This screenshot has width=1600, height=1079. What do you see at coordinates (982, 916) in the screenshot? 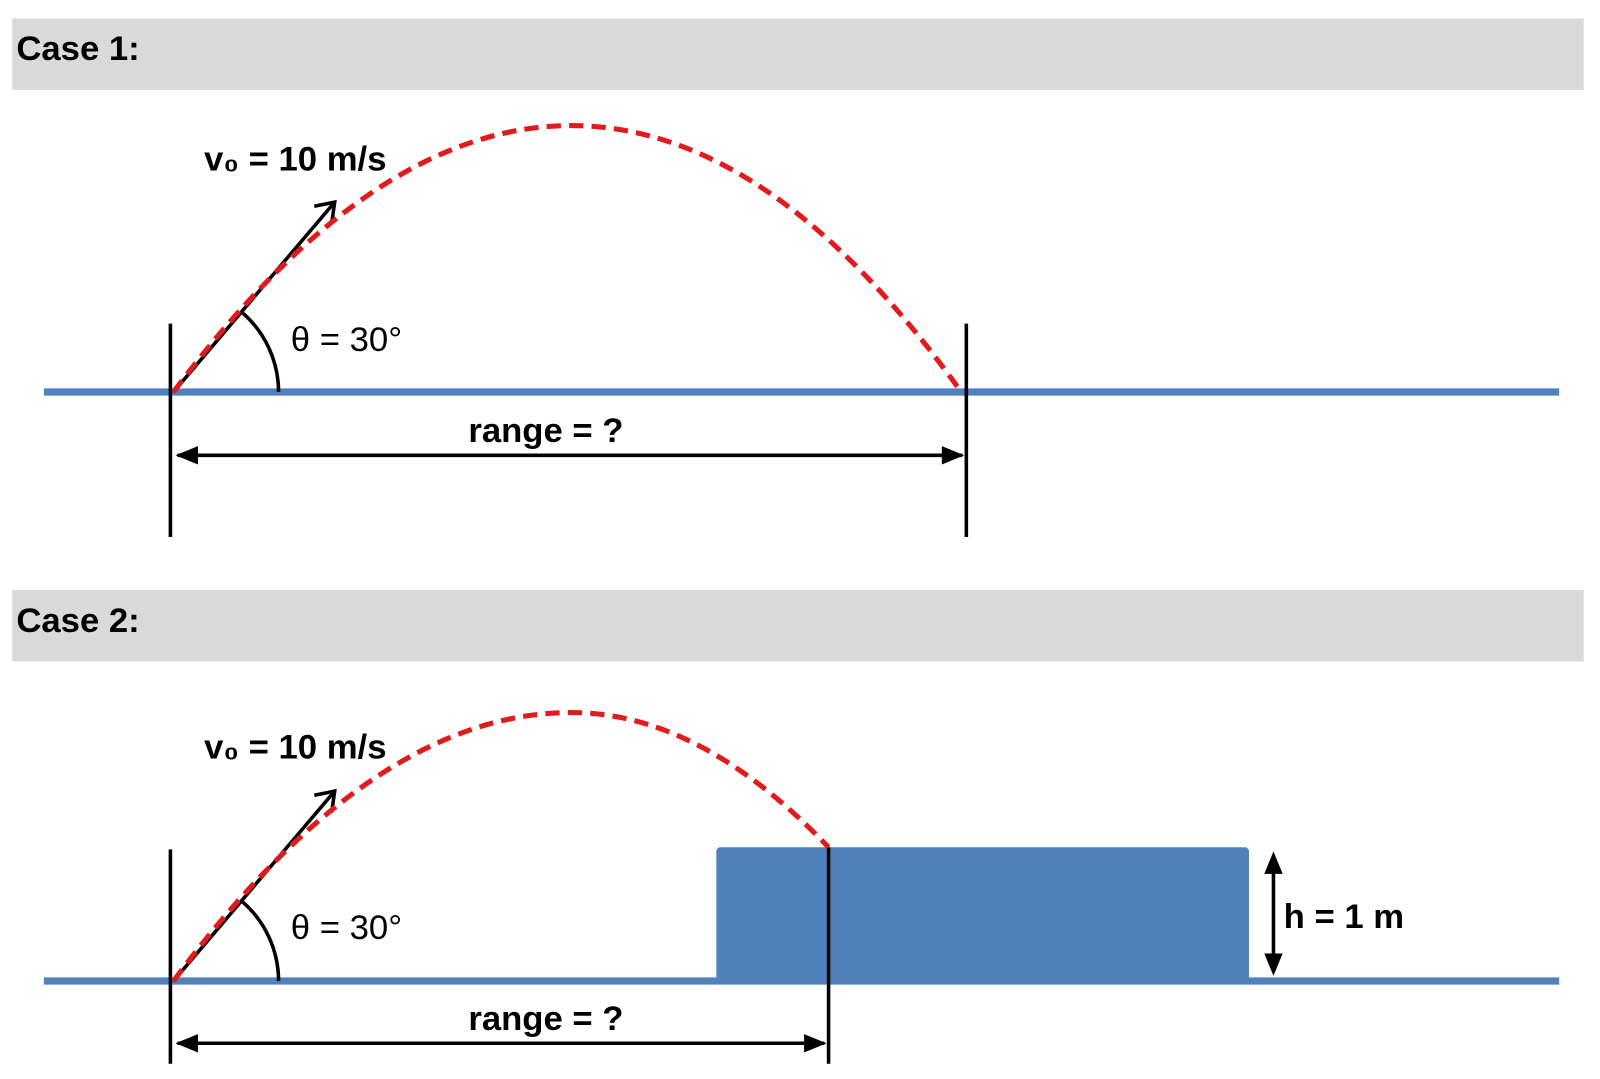
I see `platform` at bounding box center [982, 916].